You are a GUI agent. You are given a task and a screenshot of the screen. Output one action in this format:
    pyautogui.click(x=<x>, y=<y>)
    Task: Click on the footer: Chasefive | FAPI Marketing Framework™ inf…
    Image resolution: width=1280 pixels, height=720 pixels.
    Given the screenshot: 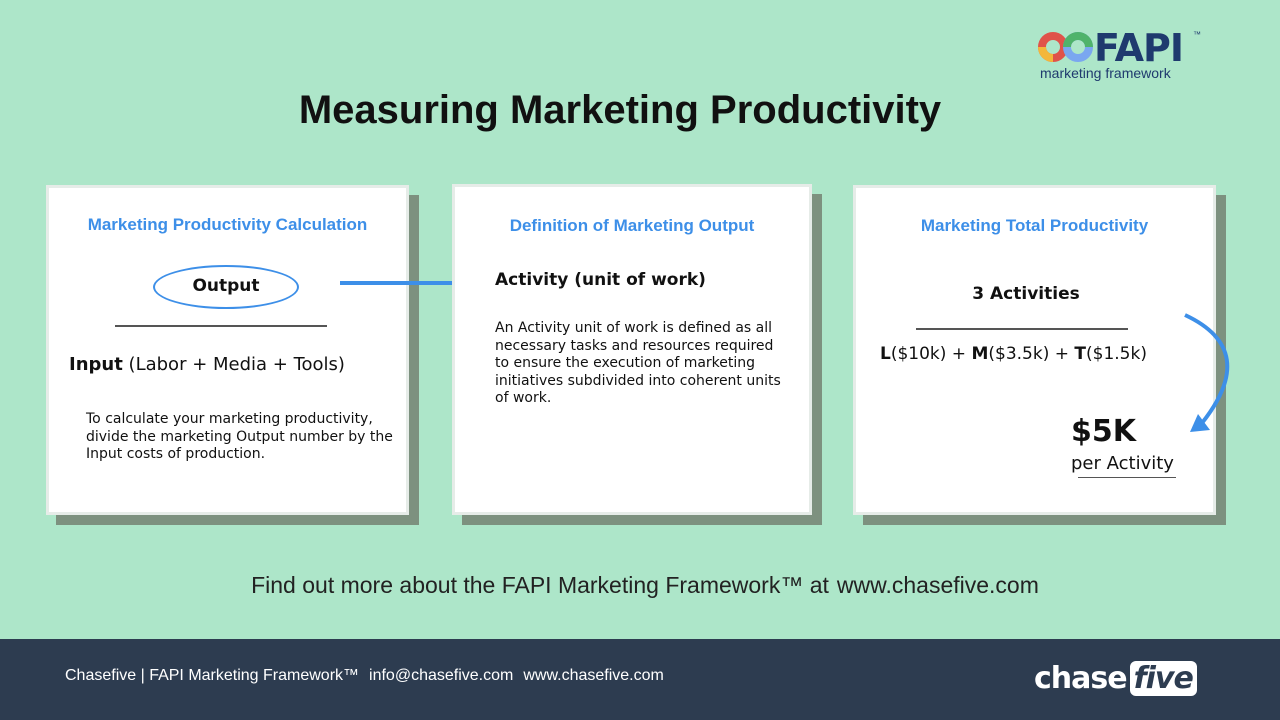 What is the action you would take?
    pyautogui.click(x=640, y=679)
    